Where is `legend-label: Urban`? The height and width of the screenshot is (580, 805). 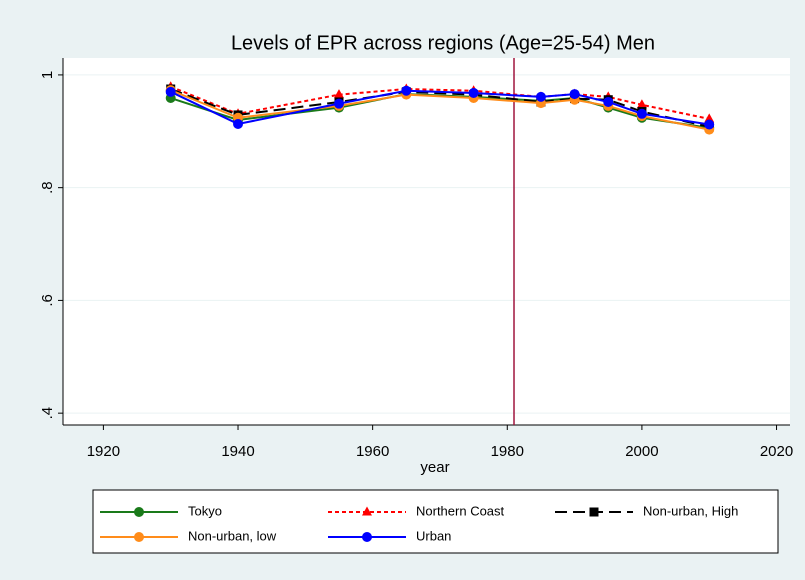
legend-label: Urban is located at coordinates (433, 535).